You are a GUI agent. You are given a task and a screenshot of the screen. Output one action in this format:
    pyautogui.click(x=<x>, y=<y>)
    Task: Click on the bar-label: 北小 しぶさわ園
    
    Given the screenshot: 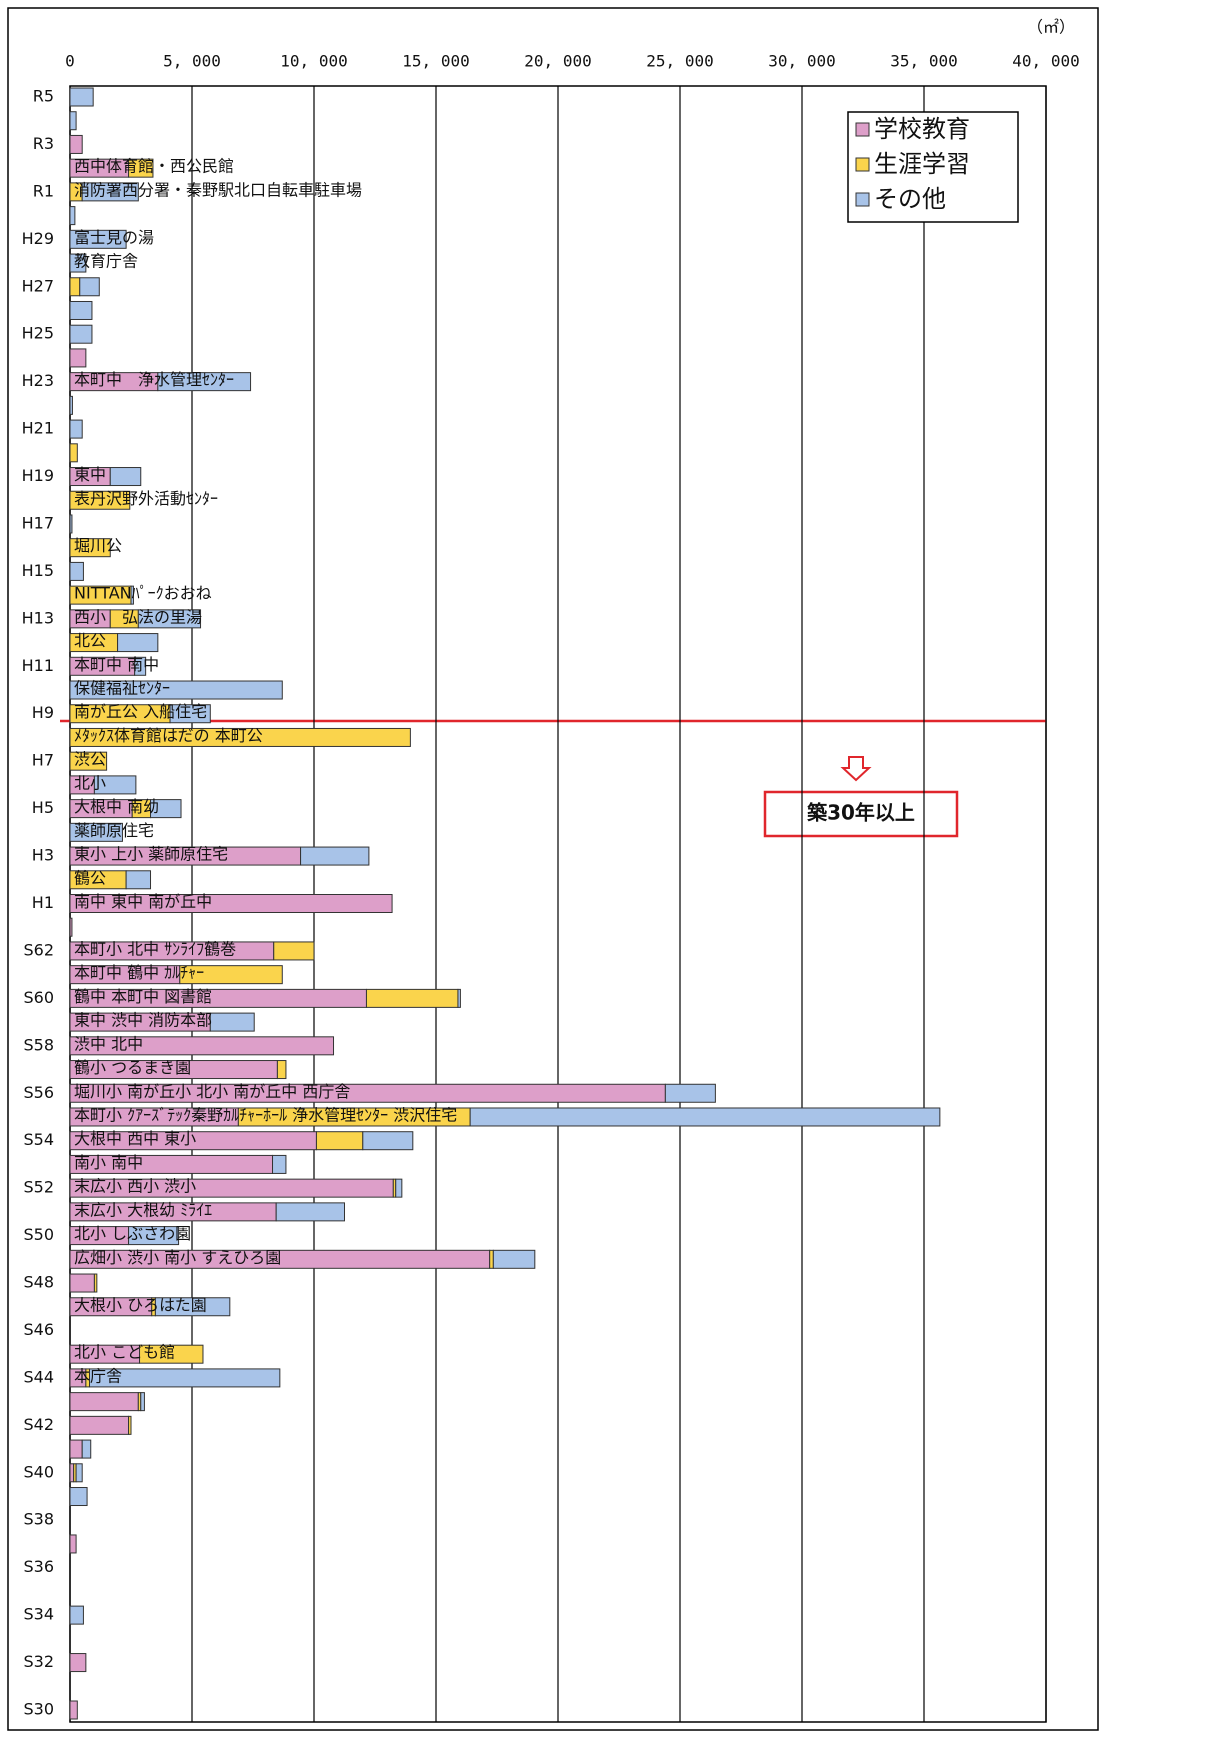 What is the action you would take?
    pyautogui.click(x=132, y=1233)
    